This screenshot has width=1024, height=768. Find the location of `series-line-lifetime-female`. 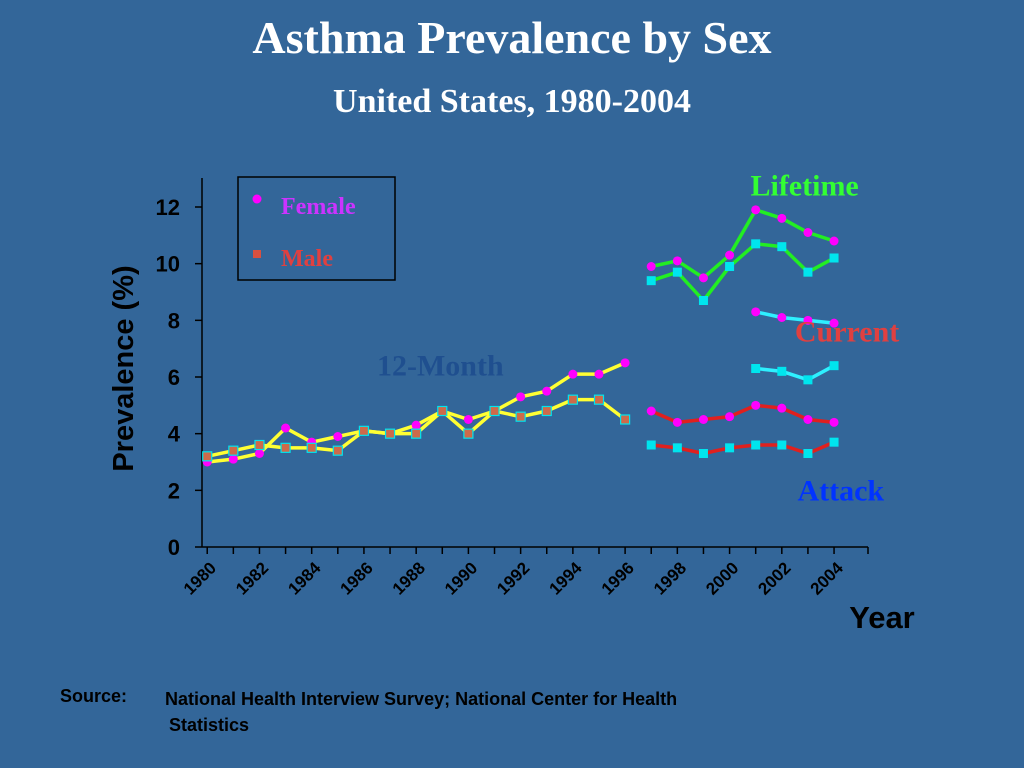

series-line-lifetime-female is located at coordinates (742, 244).